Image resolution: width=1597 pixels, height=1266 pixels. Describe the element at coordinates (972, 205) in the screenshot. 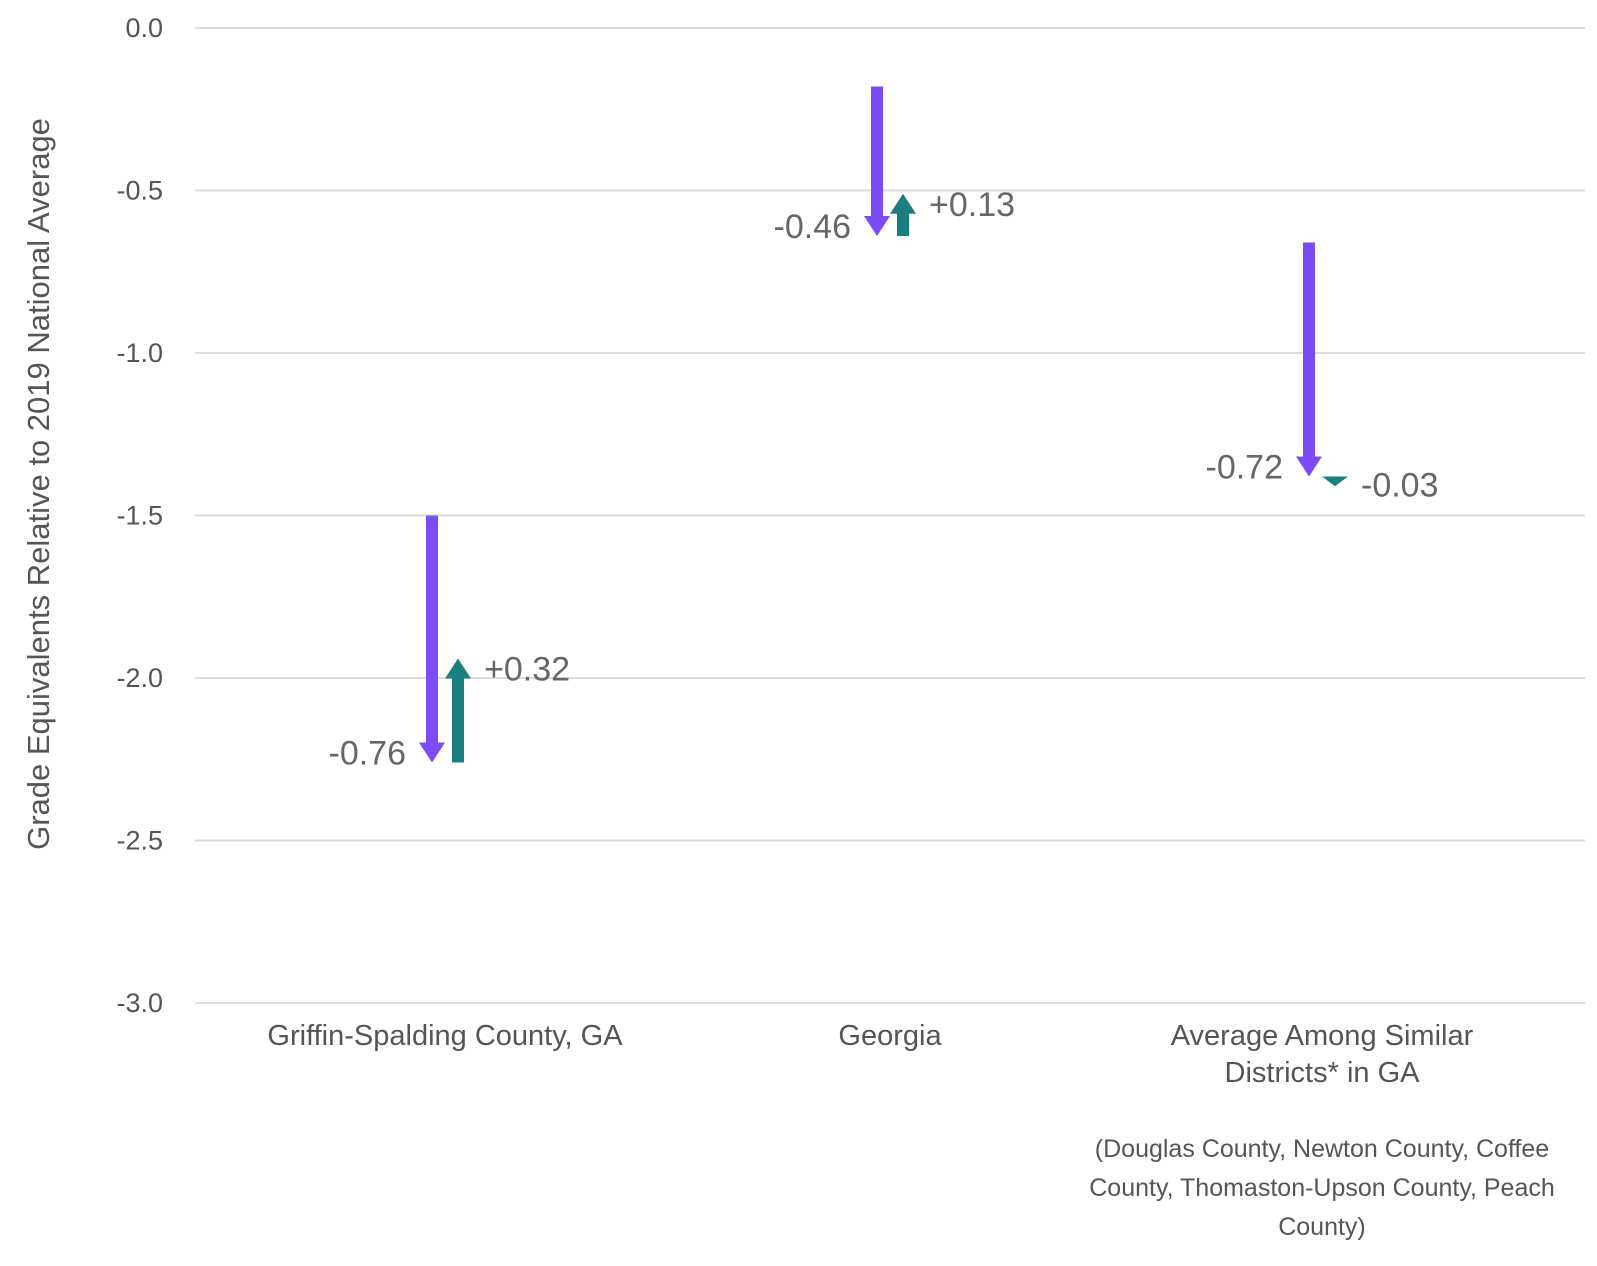

I see `data-label: +0.13` at that location.